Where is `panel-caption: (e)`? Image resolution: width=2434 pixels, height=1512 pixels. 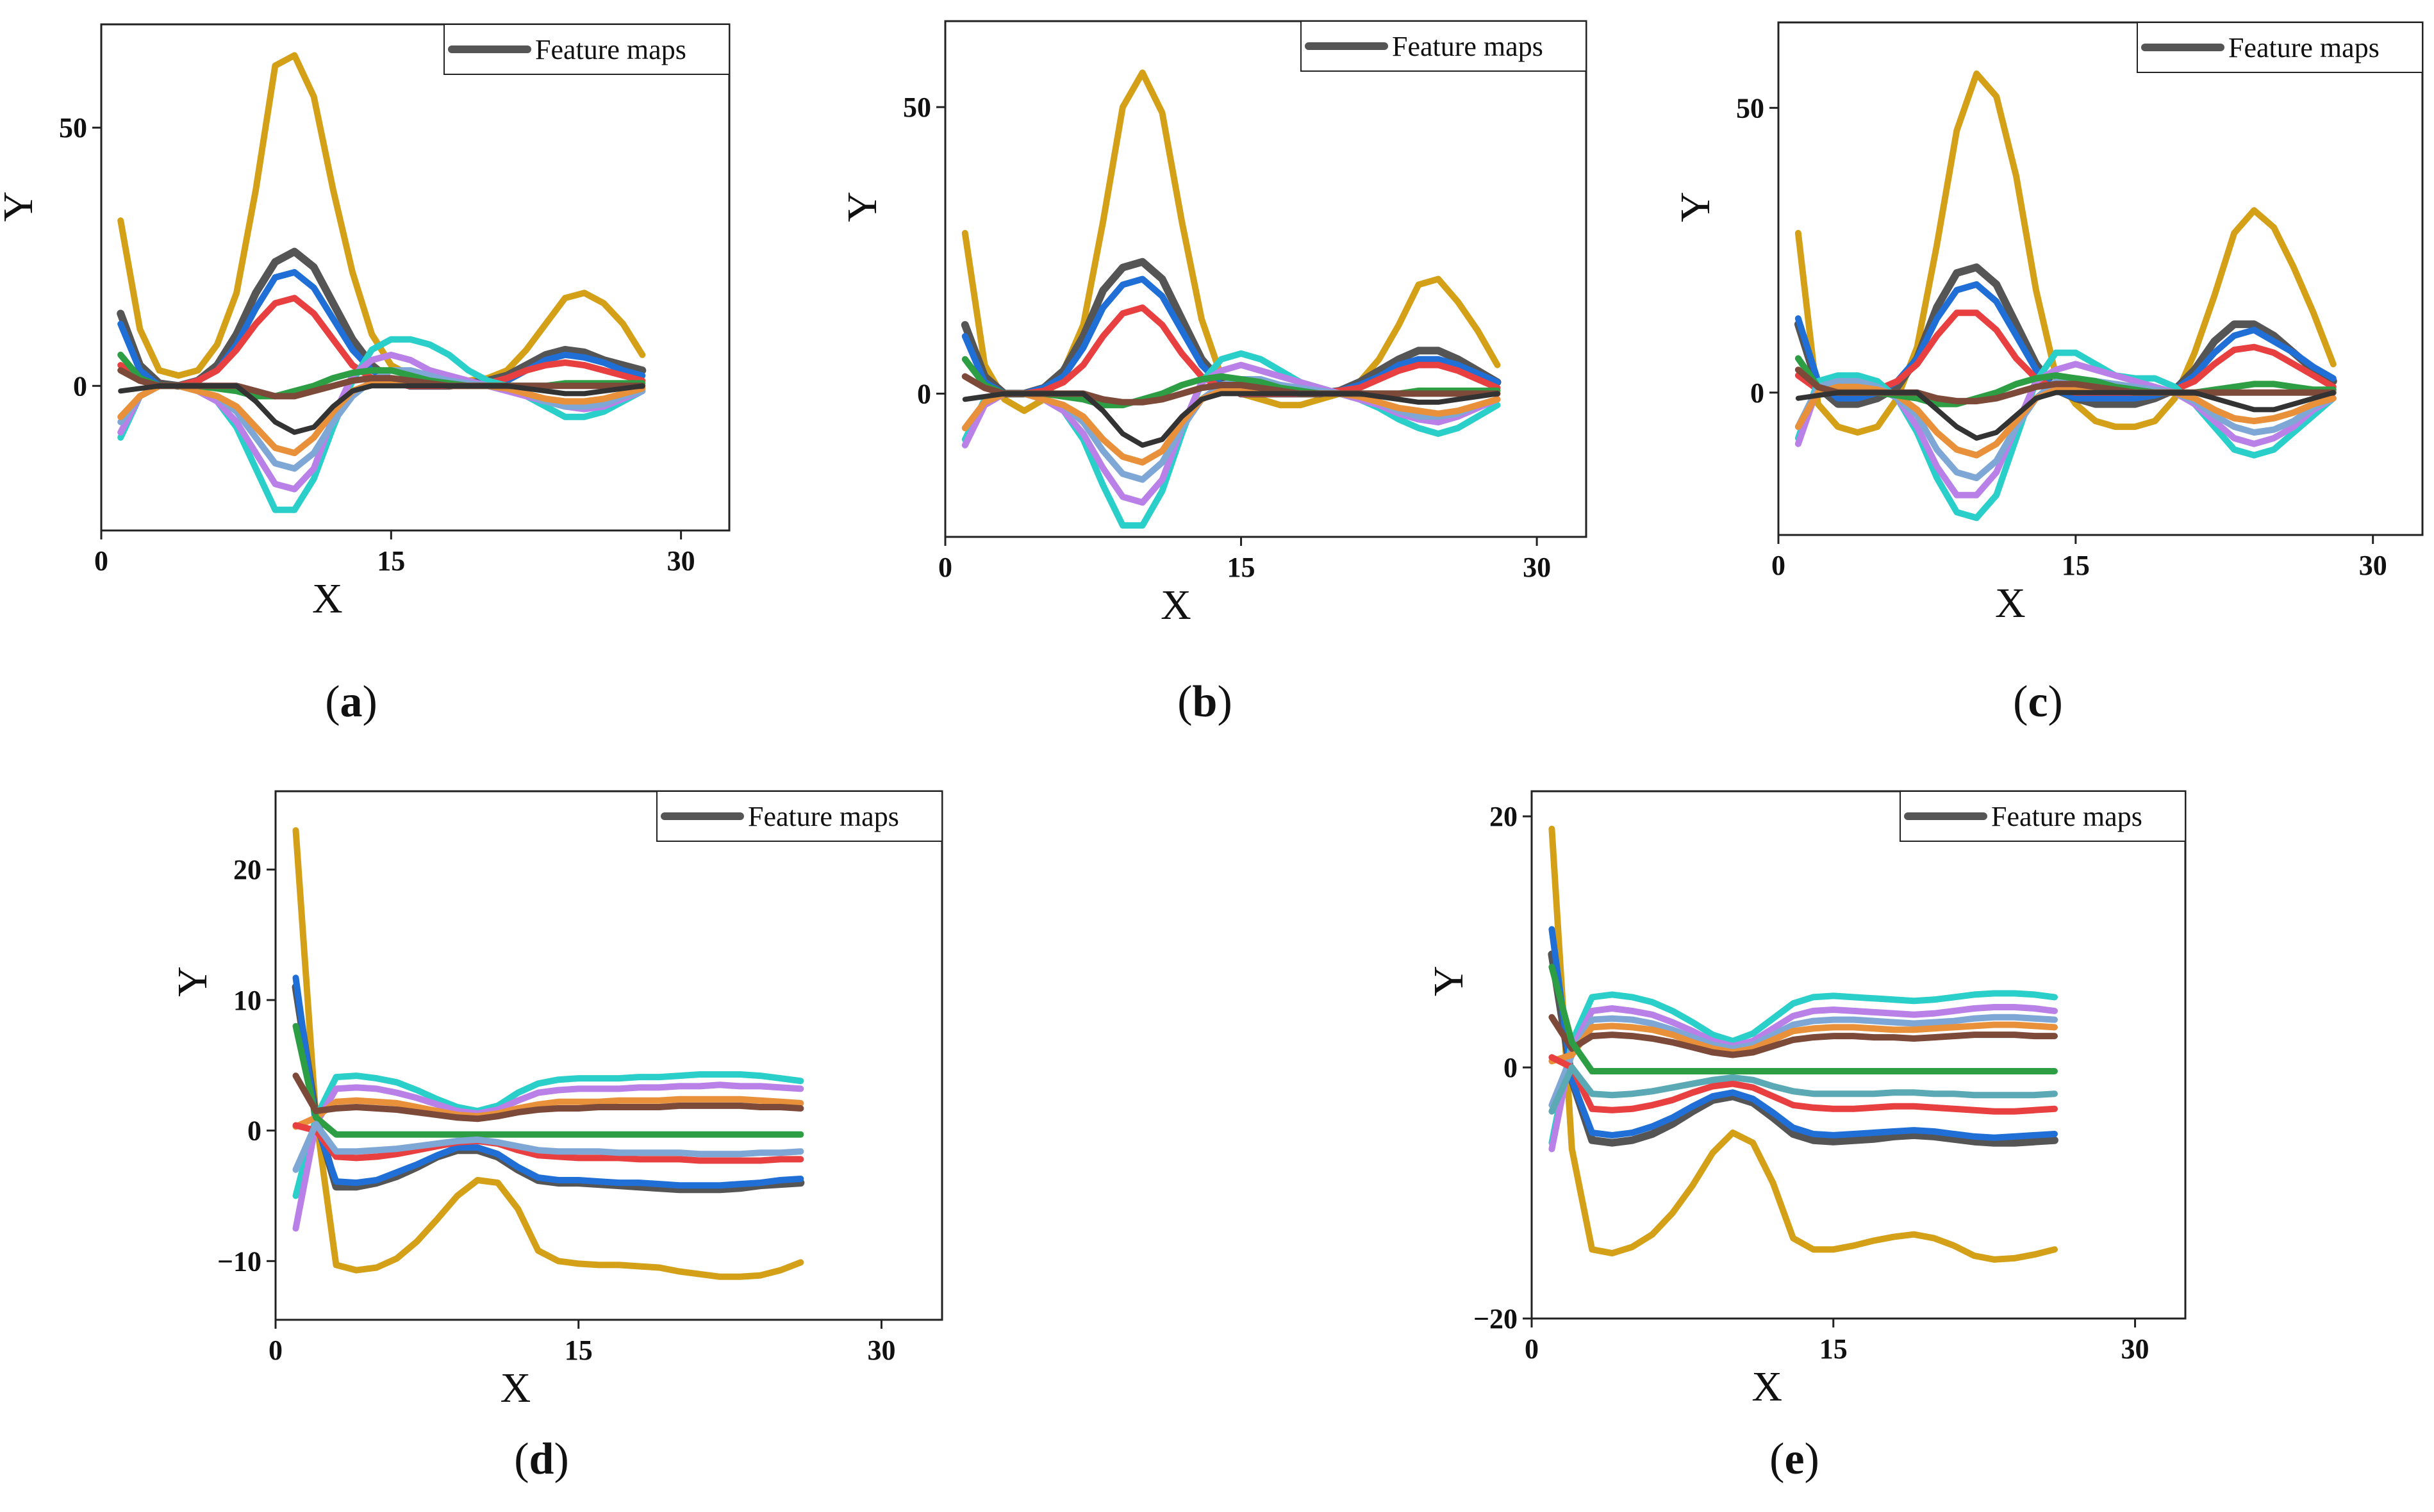
panel-caption: (e) is located at coordinates (1794, 1459).